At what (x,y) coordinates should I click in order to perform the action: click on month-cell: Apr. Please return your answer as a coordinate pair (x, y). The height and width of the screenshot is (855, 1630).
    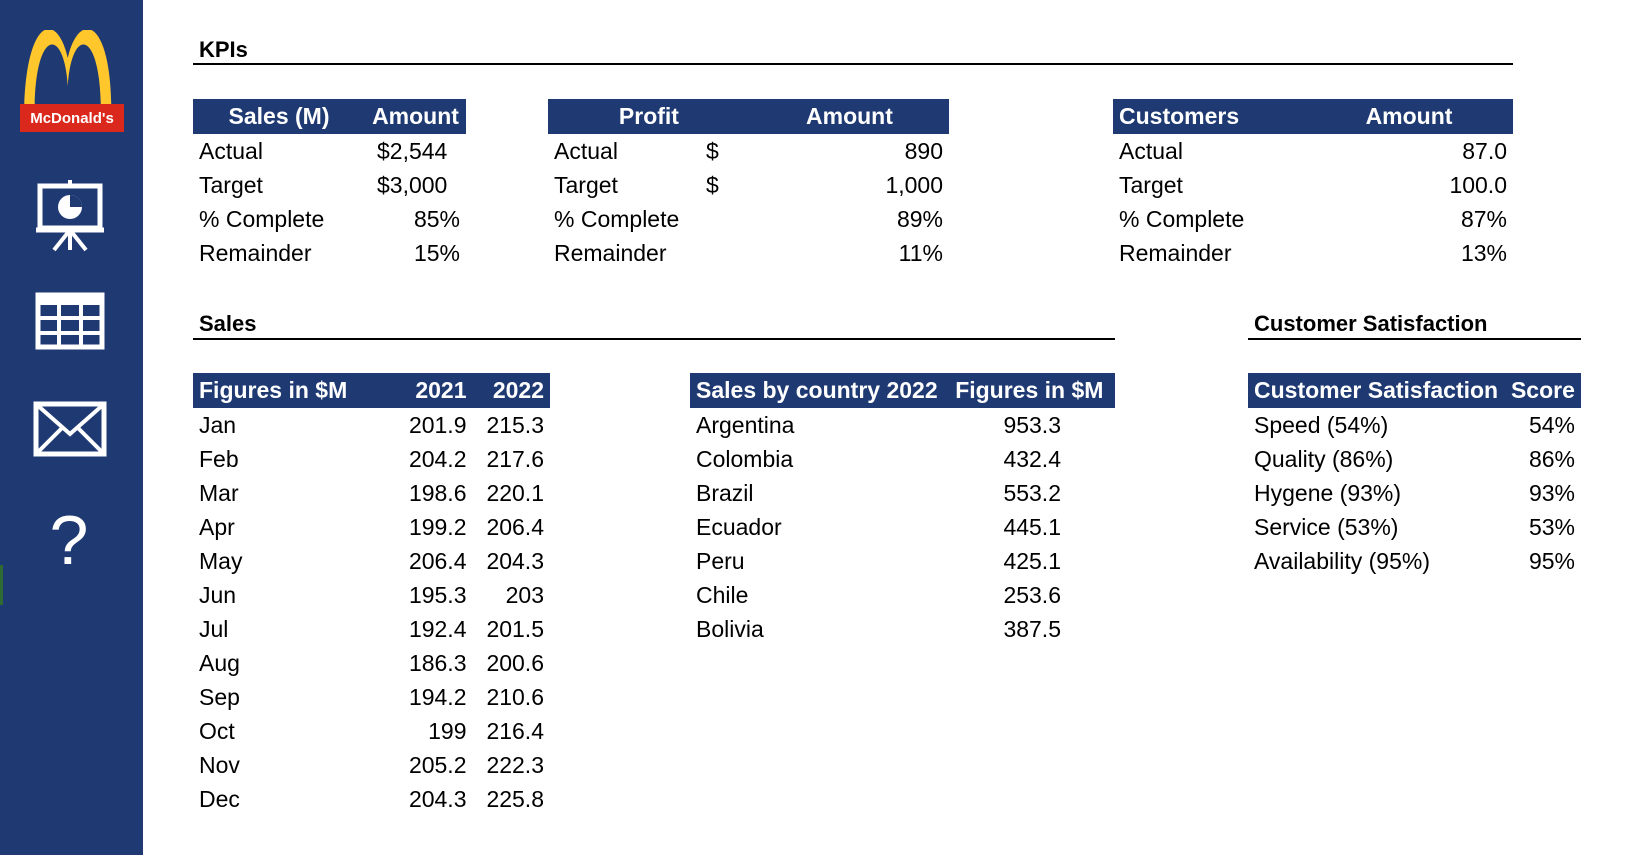
    Looking at the image, I should click on (217, 526).